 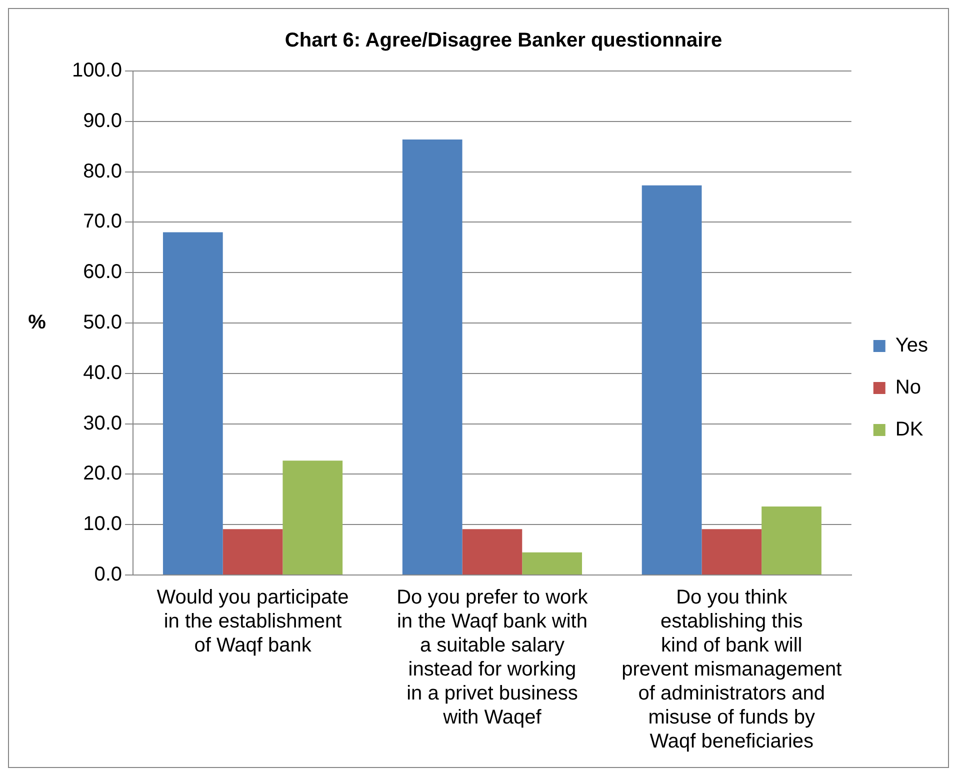 I want to click on y-tick-label: 90.0, so click(x=102, y=121).